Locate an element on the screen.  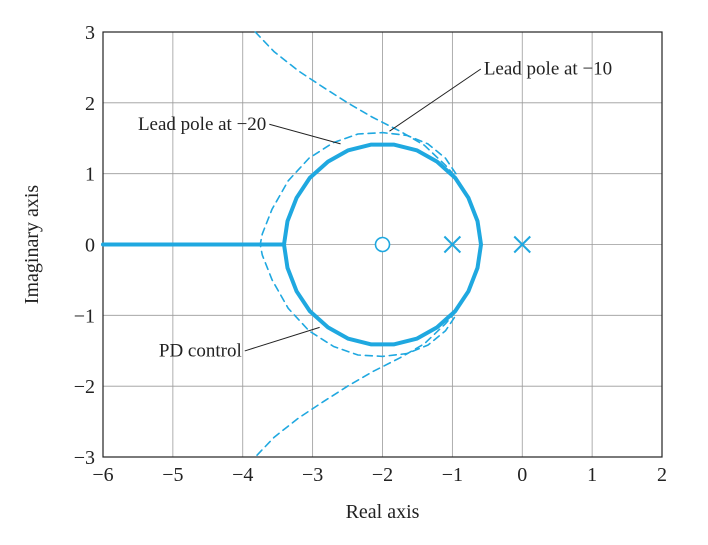
y-tick-label: 3 is located at coordinates (90, 33).